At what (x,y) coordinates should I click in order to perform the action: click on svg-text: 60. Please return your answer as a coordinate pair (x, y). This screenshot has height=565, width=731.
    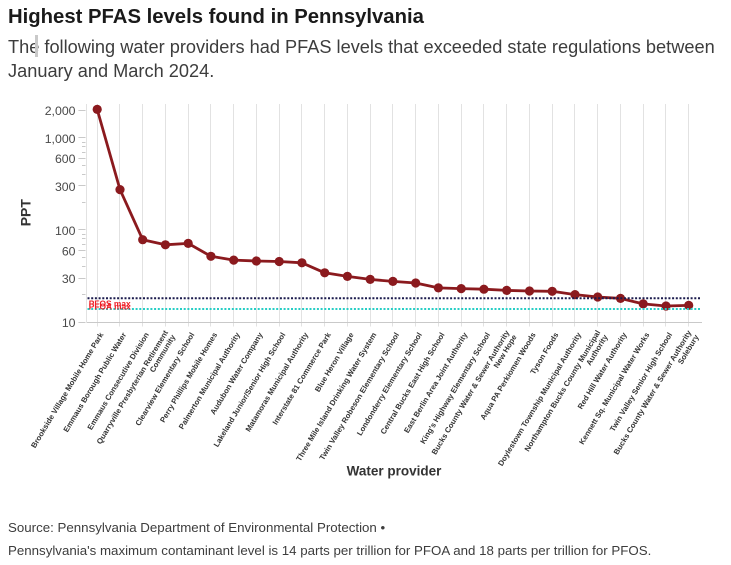
    Looking at the image, I should click on (69, 251).